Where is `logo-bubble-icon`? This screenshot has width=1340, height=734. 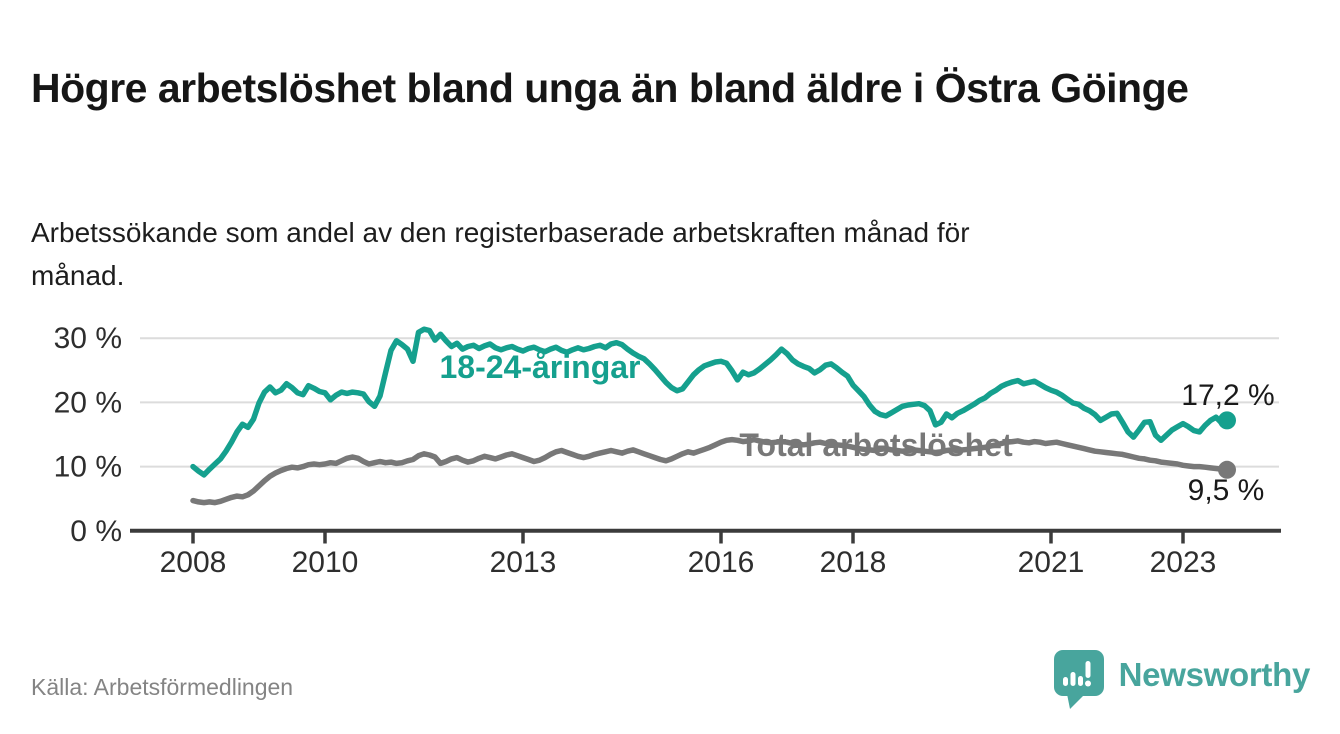
logo-bubble-icon is located at coordinates (1078, 679).